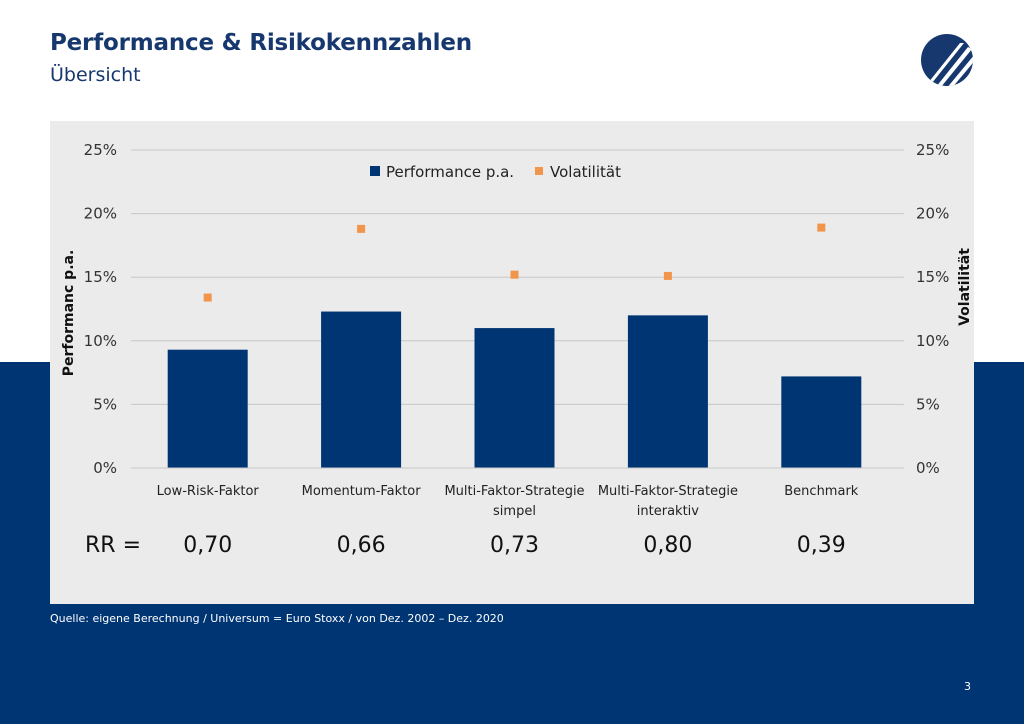  I want to click on y-tick-right: 25%, so click(932, 150).